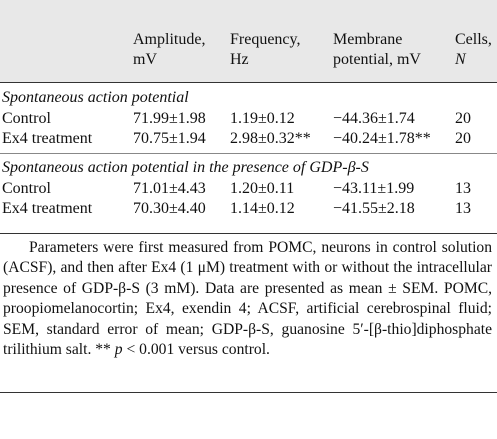 This screenshot has width=497, height=439. What do you see at coordinates (196, 350) in the screenshot?
I see `footnote-text: < 0.001 versus control.` at bounding box center [196, 350].